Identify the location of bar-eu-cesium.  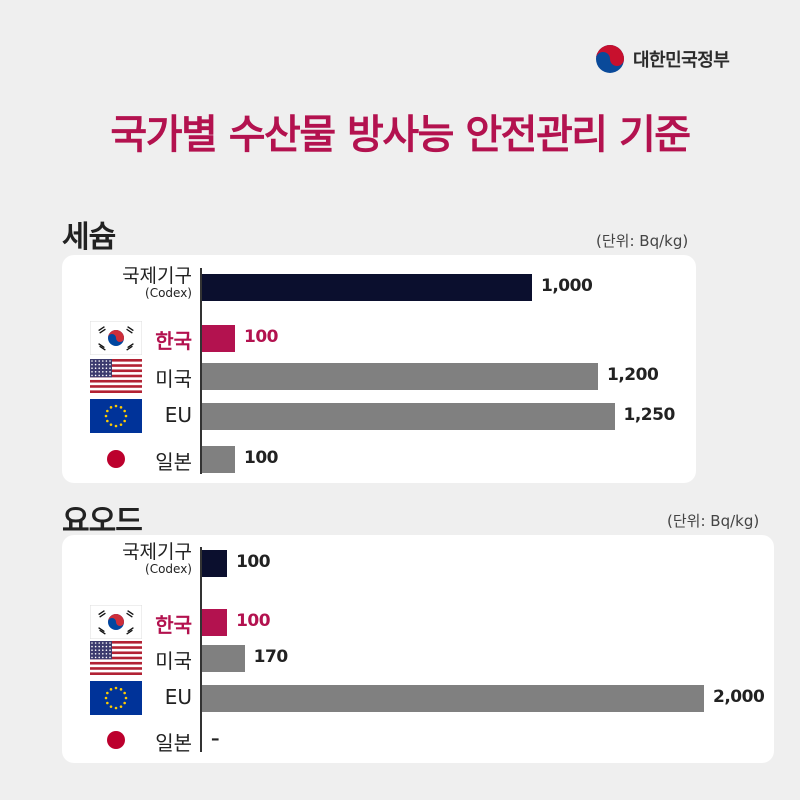
(408, 416).